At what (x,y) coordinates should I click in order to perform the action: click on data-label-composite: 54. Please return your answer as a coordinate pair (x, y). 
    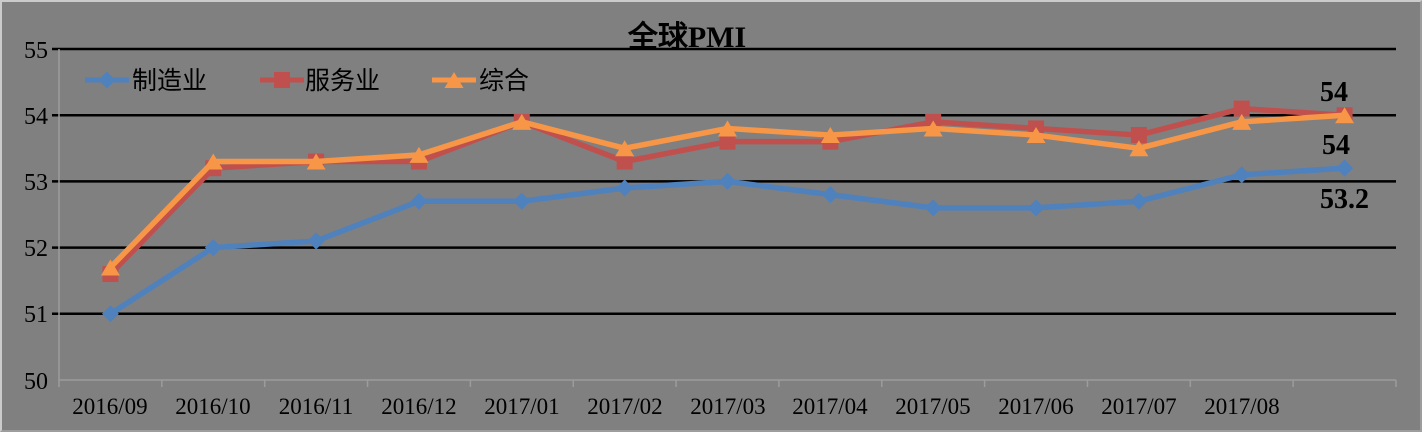
    Looking at the image, I should click on (1336, 145).